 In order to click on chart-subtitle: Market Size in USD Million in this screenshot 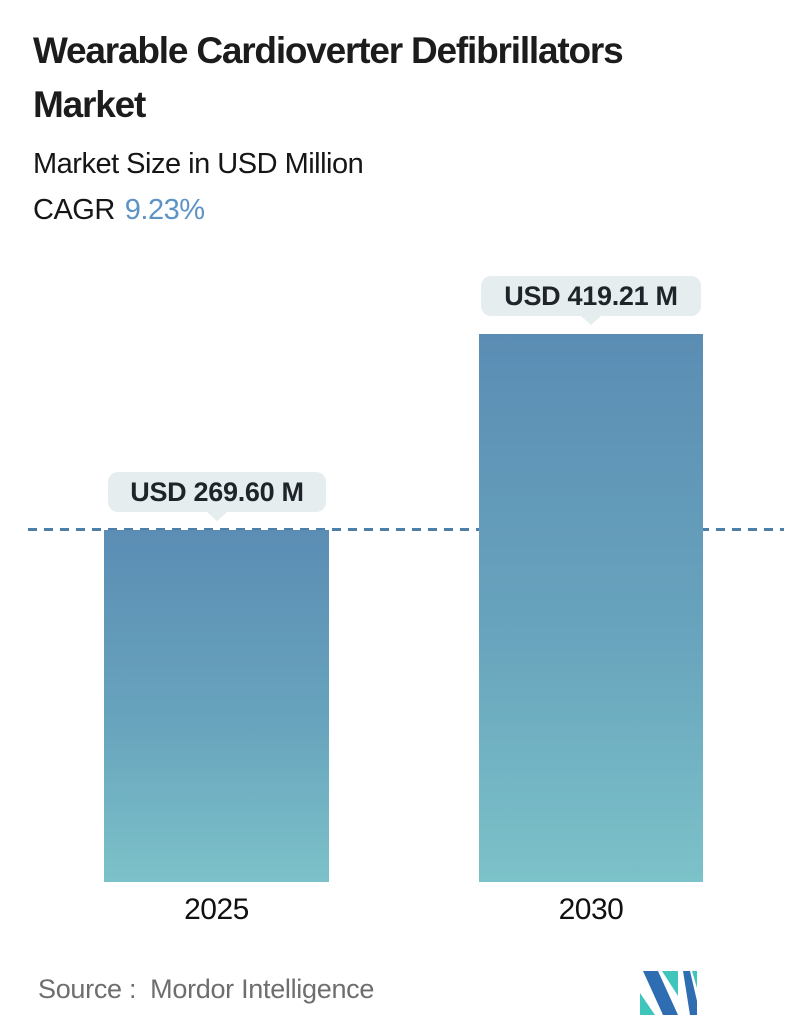, I will do `click(198, 164)`.